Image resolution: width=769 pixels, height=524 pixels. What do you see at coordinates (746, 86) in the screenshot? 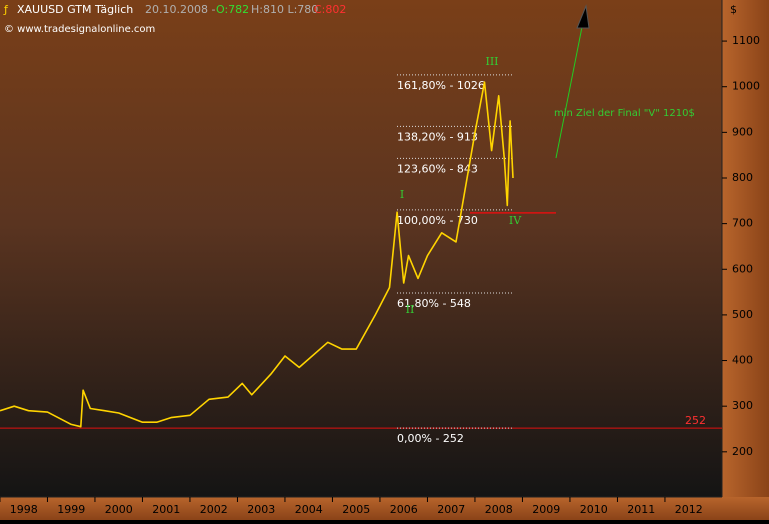
I see `y-tick-label: 1000` at bounding box center [746, 86].